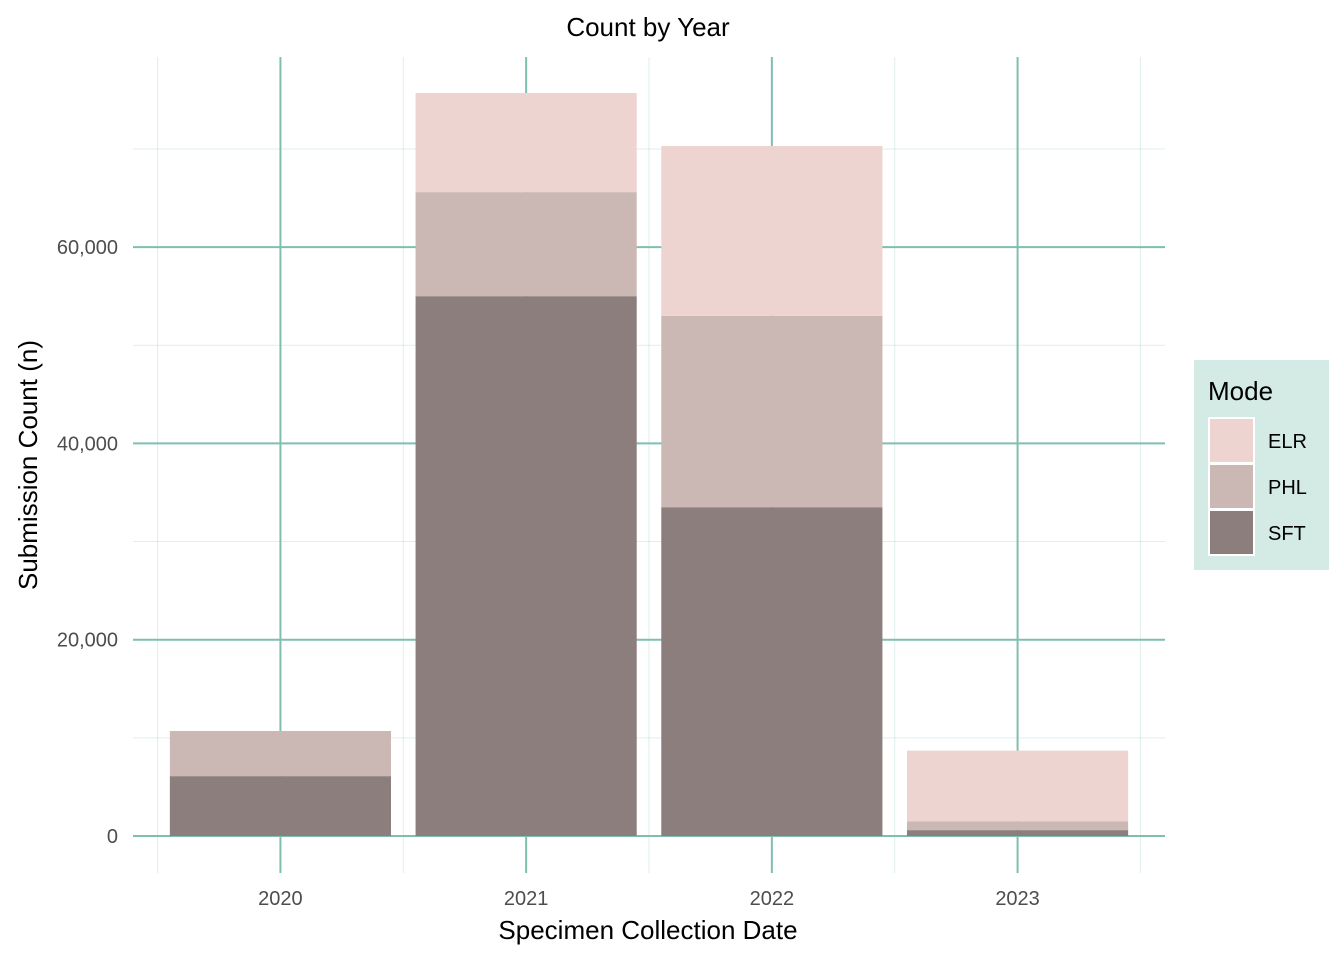 The image size is (1344, 960). Describe the element at coordinates (87, 444) in the screenshot. I see `y-tick-label: 40,000` at that location.